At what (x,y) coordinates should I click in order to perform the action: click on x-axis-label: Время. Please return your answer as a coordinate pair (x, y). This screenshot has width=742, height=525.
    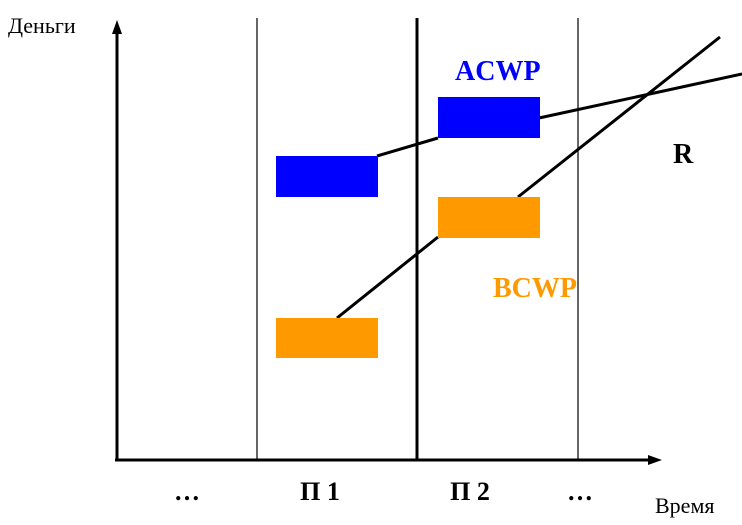
    Looking at the image, I should click on (684, 505).